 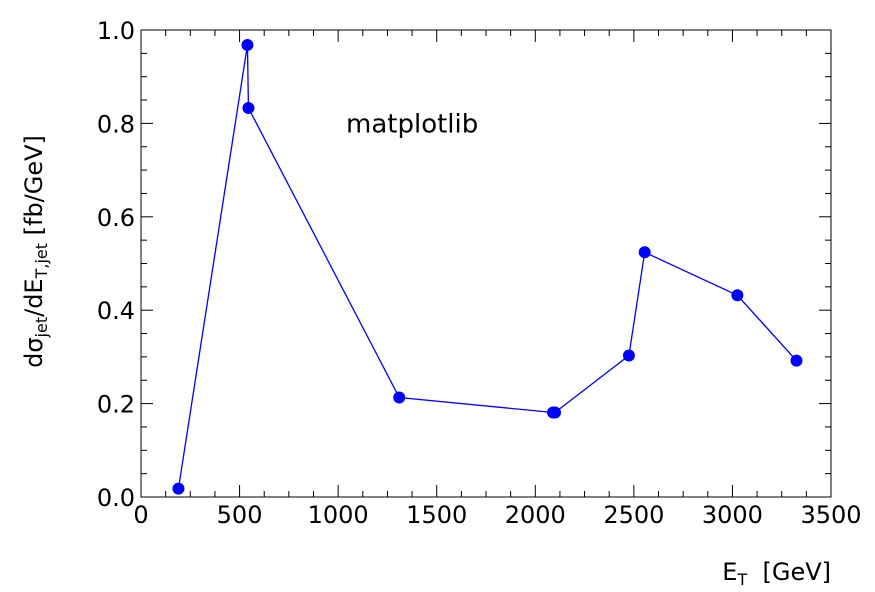 I want to click on y-tick-label: 0.2, so click(x=116, y=405).